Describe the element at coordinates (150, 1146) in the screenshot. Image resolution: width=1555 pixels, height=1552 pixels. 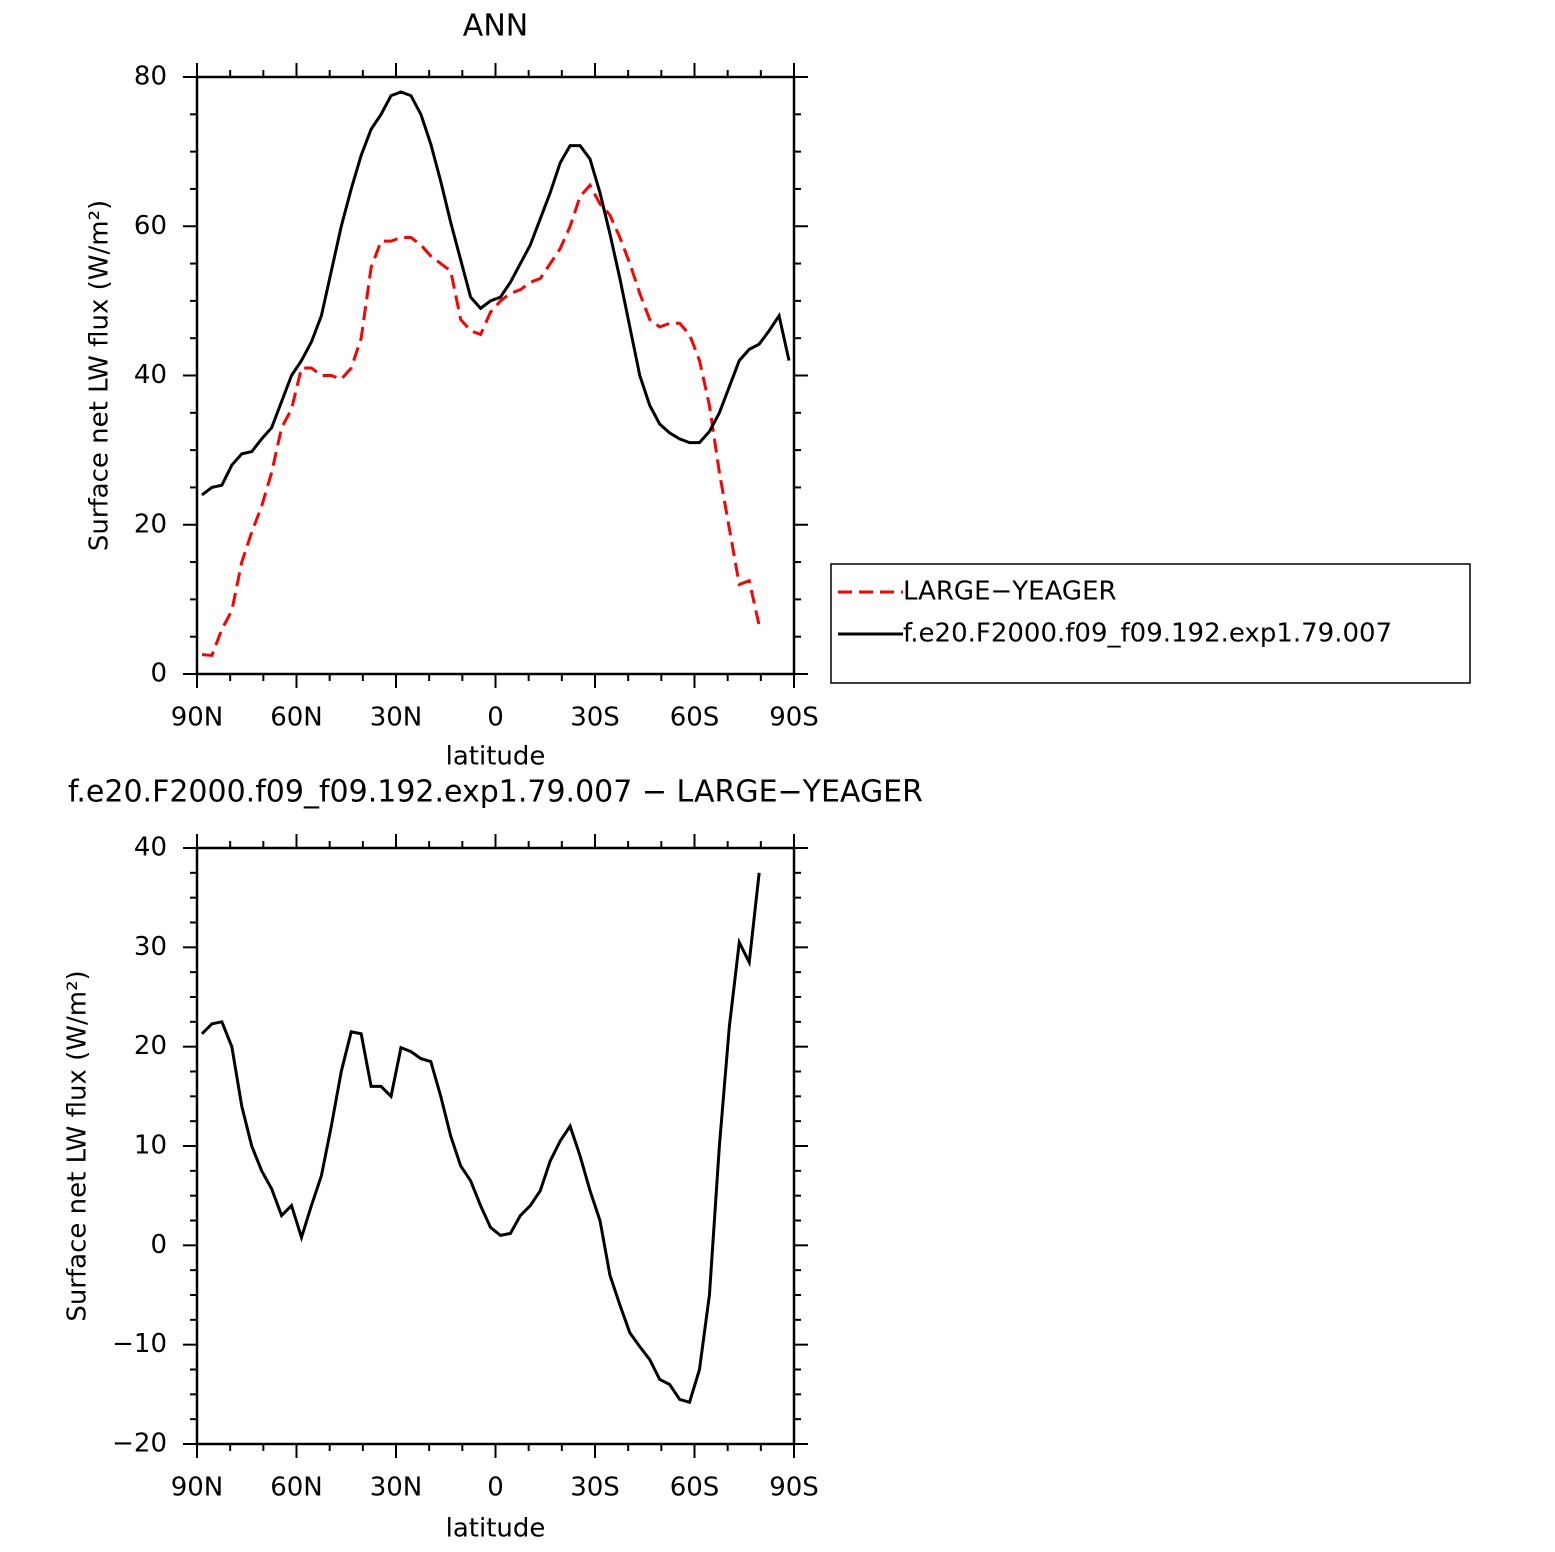
I see `y-tick-label: 10` at that location.